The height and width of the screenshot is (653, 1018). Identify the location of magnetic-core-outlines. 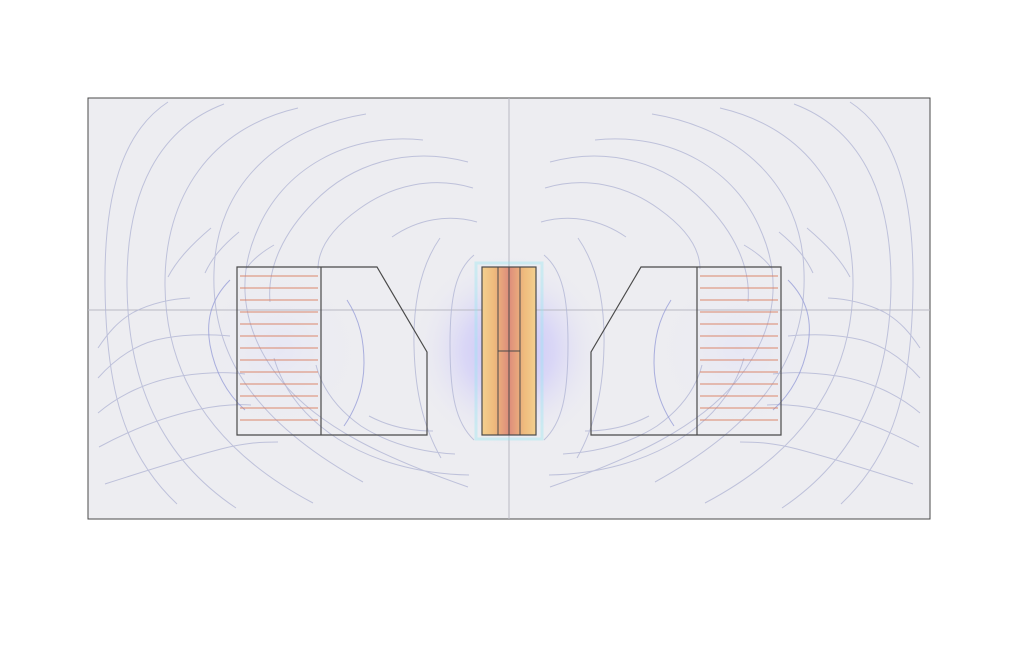
(509, 351).